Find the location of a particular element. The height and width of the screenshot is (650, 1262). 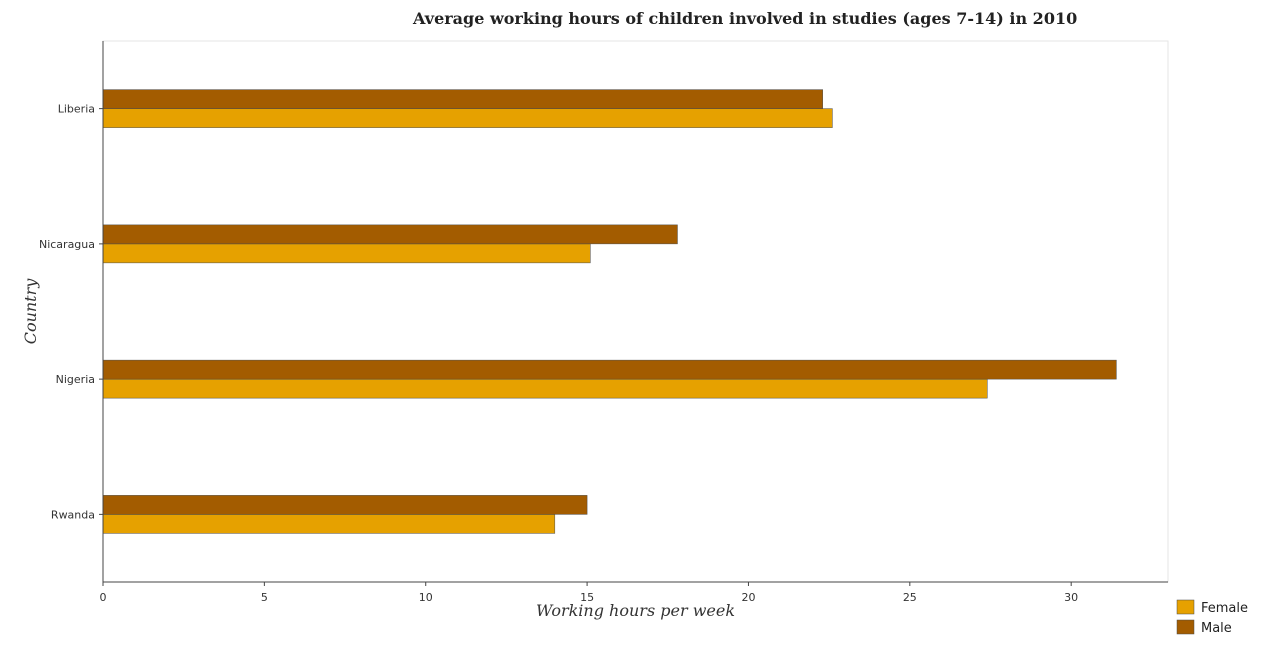

y-tick-label: Rwanda is located at coordinates (73, 514).